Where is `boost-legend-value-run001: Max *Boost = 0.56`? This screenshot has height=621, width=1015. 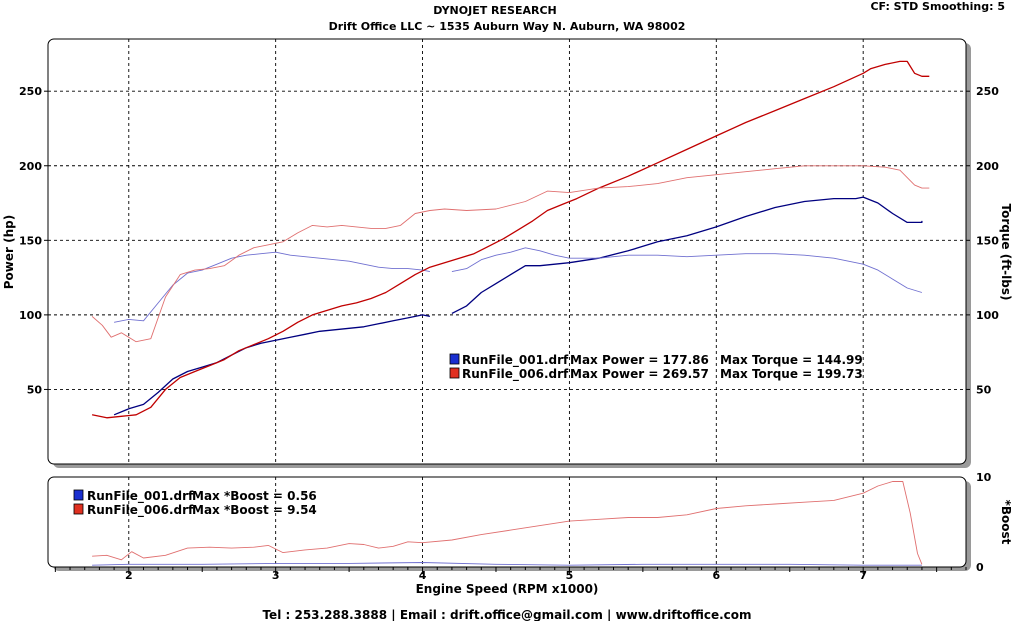
boost-legend-value-run001: Max *Boost = 0.56 is located at coordinates (254, 496).